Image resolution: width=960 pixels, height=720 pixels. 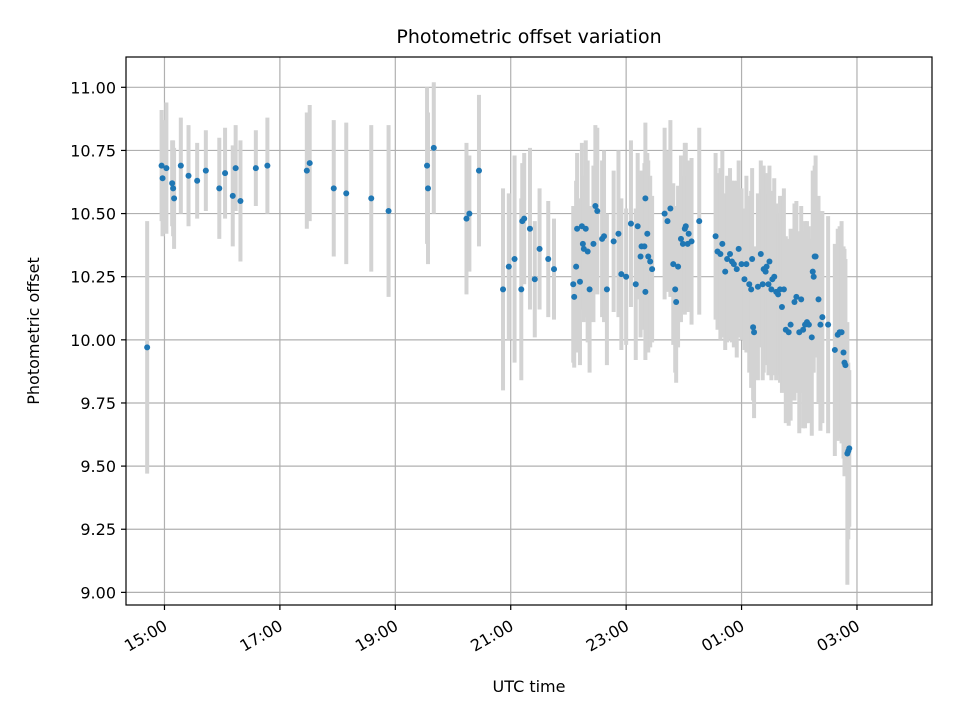 I want to click on x-axis-label: UTC time, so click(x=529, y=686).